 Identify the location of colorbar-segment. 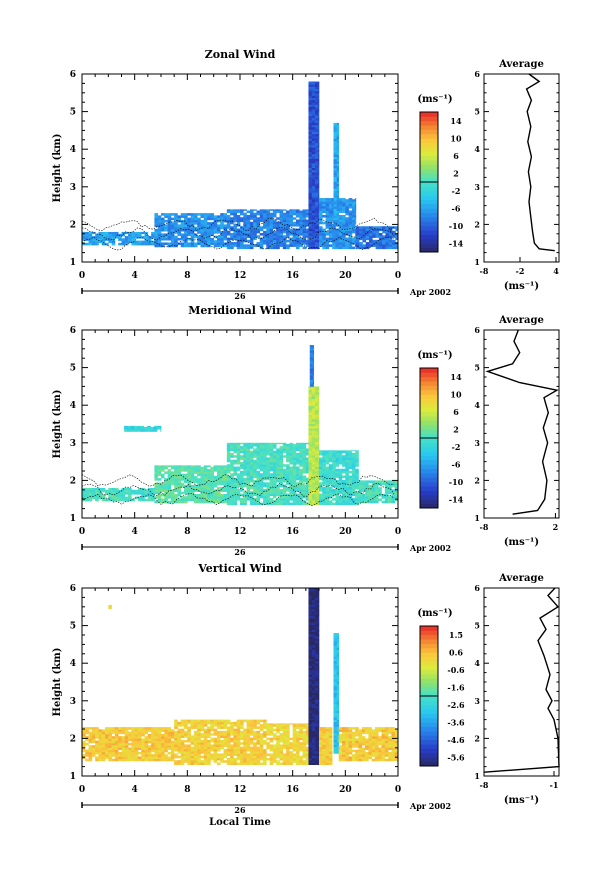
(429, 480).